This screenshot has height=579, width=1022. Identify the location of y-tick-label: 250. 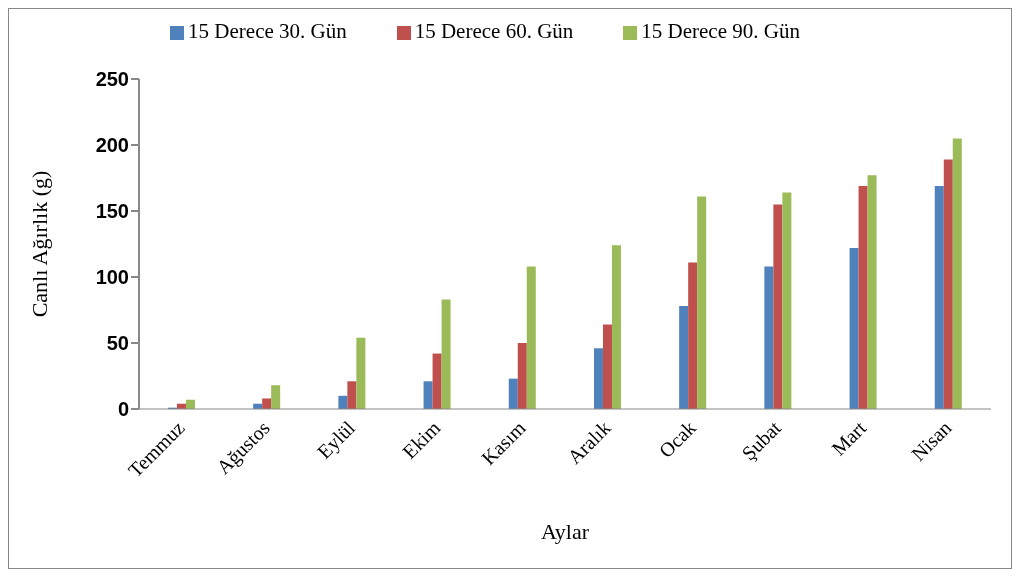
(112, 79).